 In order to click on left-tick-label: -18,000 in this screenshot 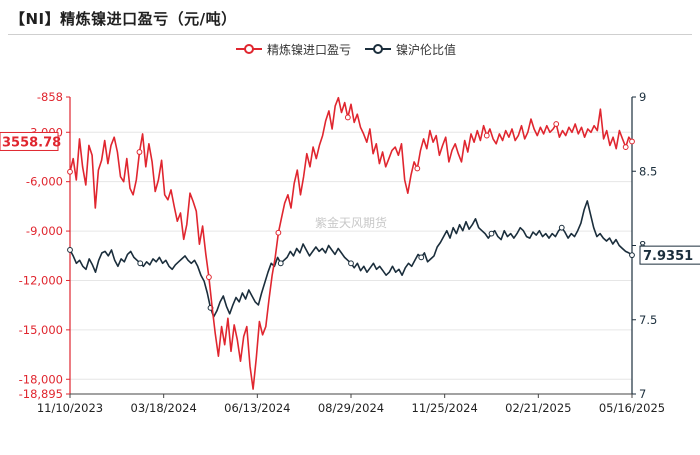, I will do `click(41, 379)`.